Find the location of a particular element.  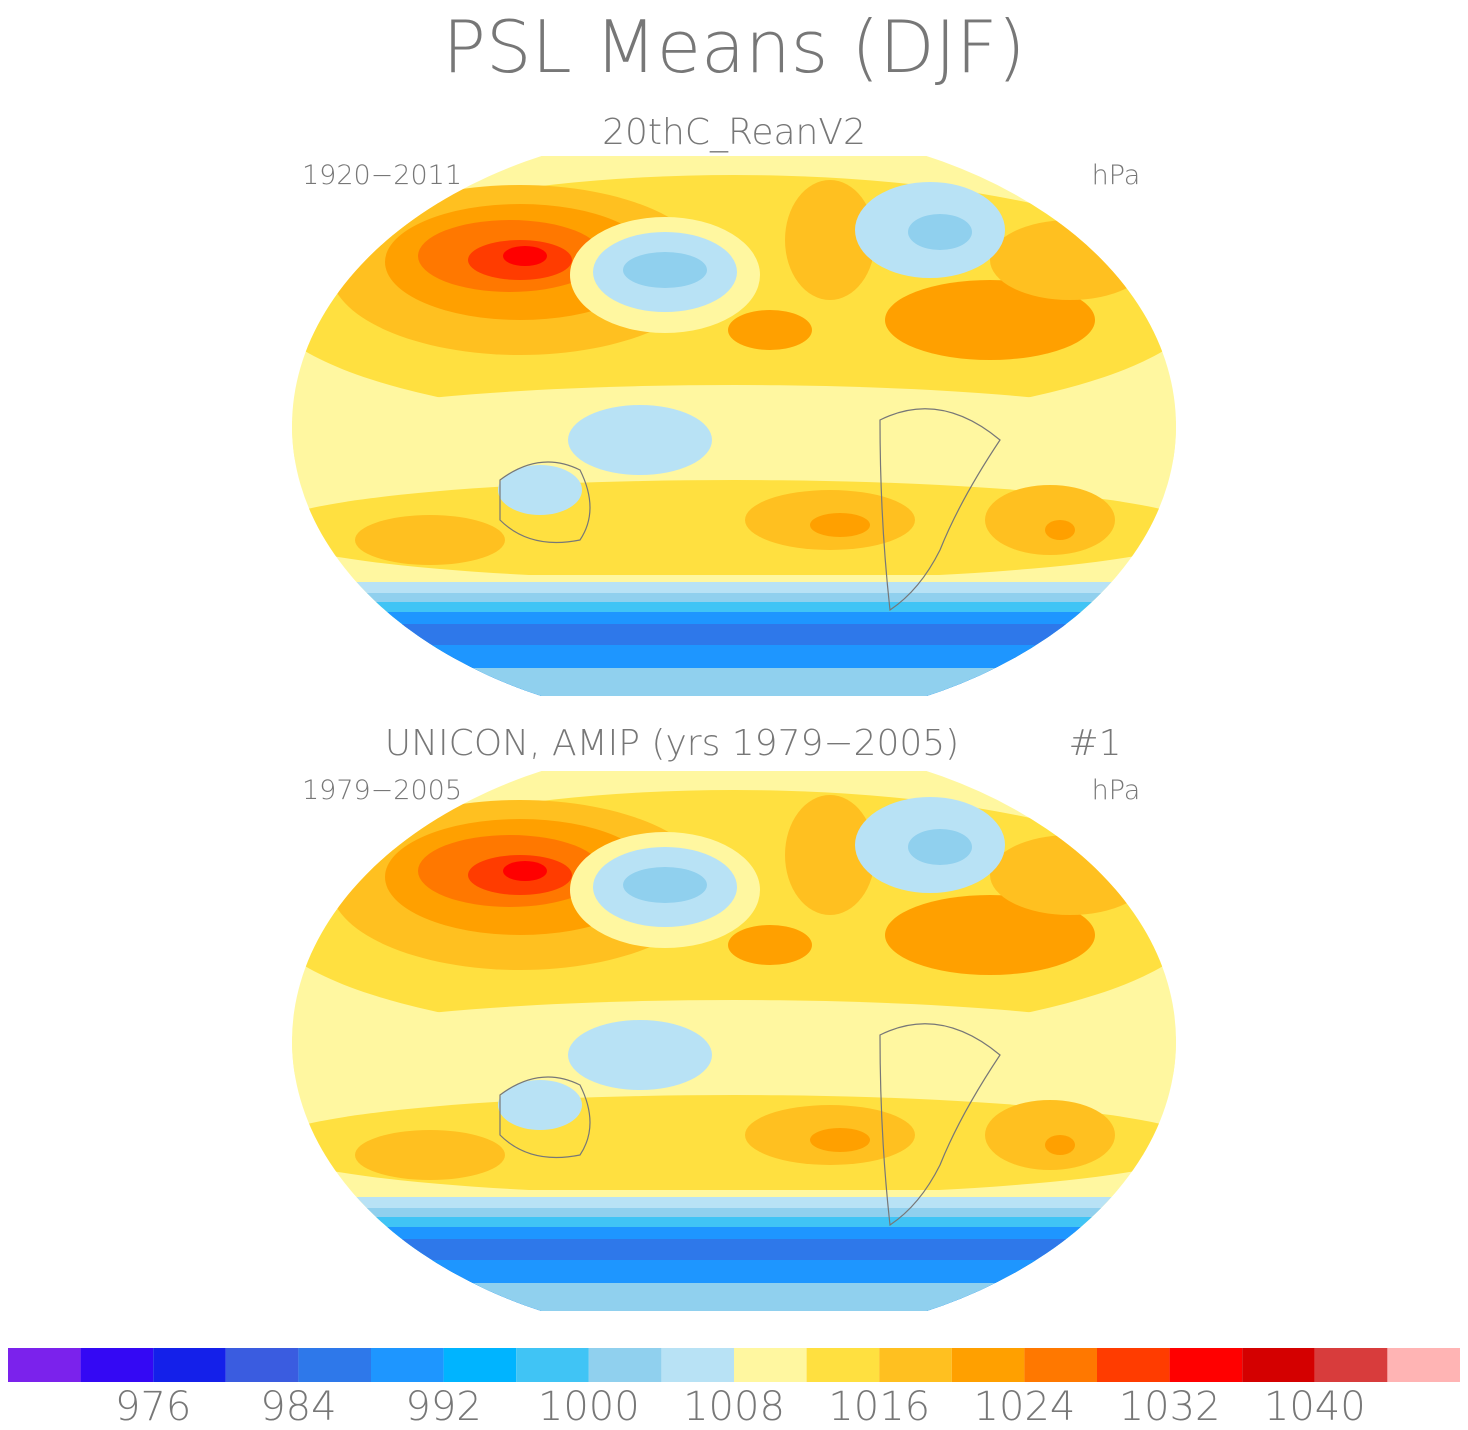

colorbar-label: 992 is located at coordinates (443, 1407).